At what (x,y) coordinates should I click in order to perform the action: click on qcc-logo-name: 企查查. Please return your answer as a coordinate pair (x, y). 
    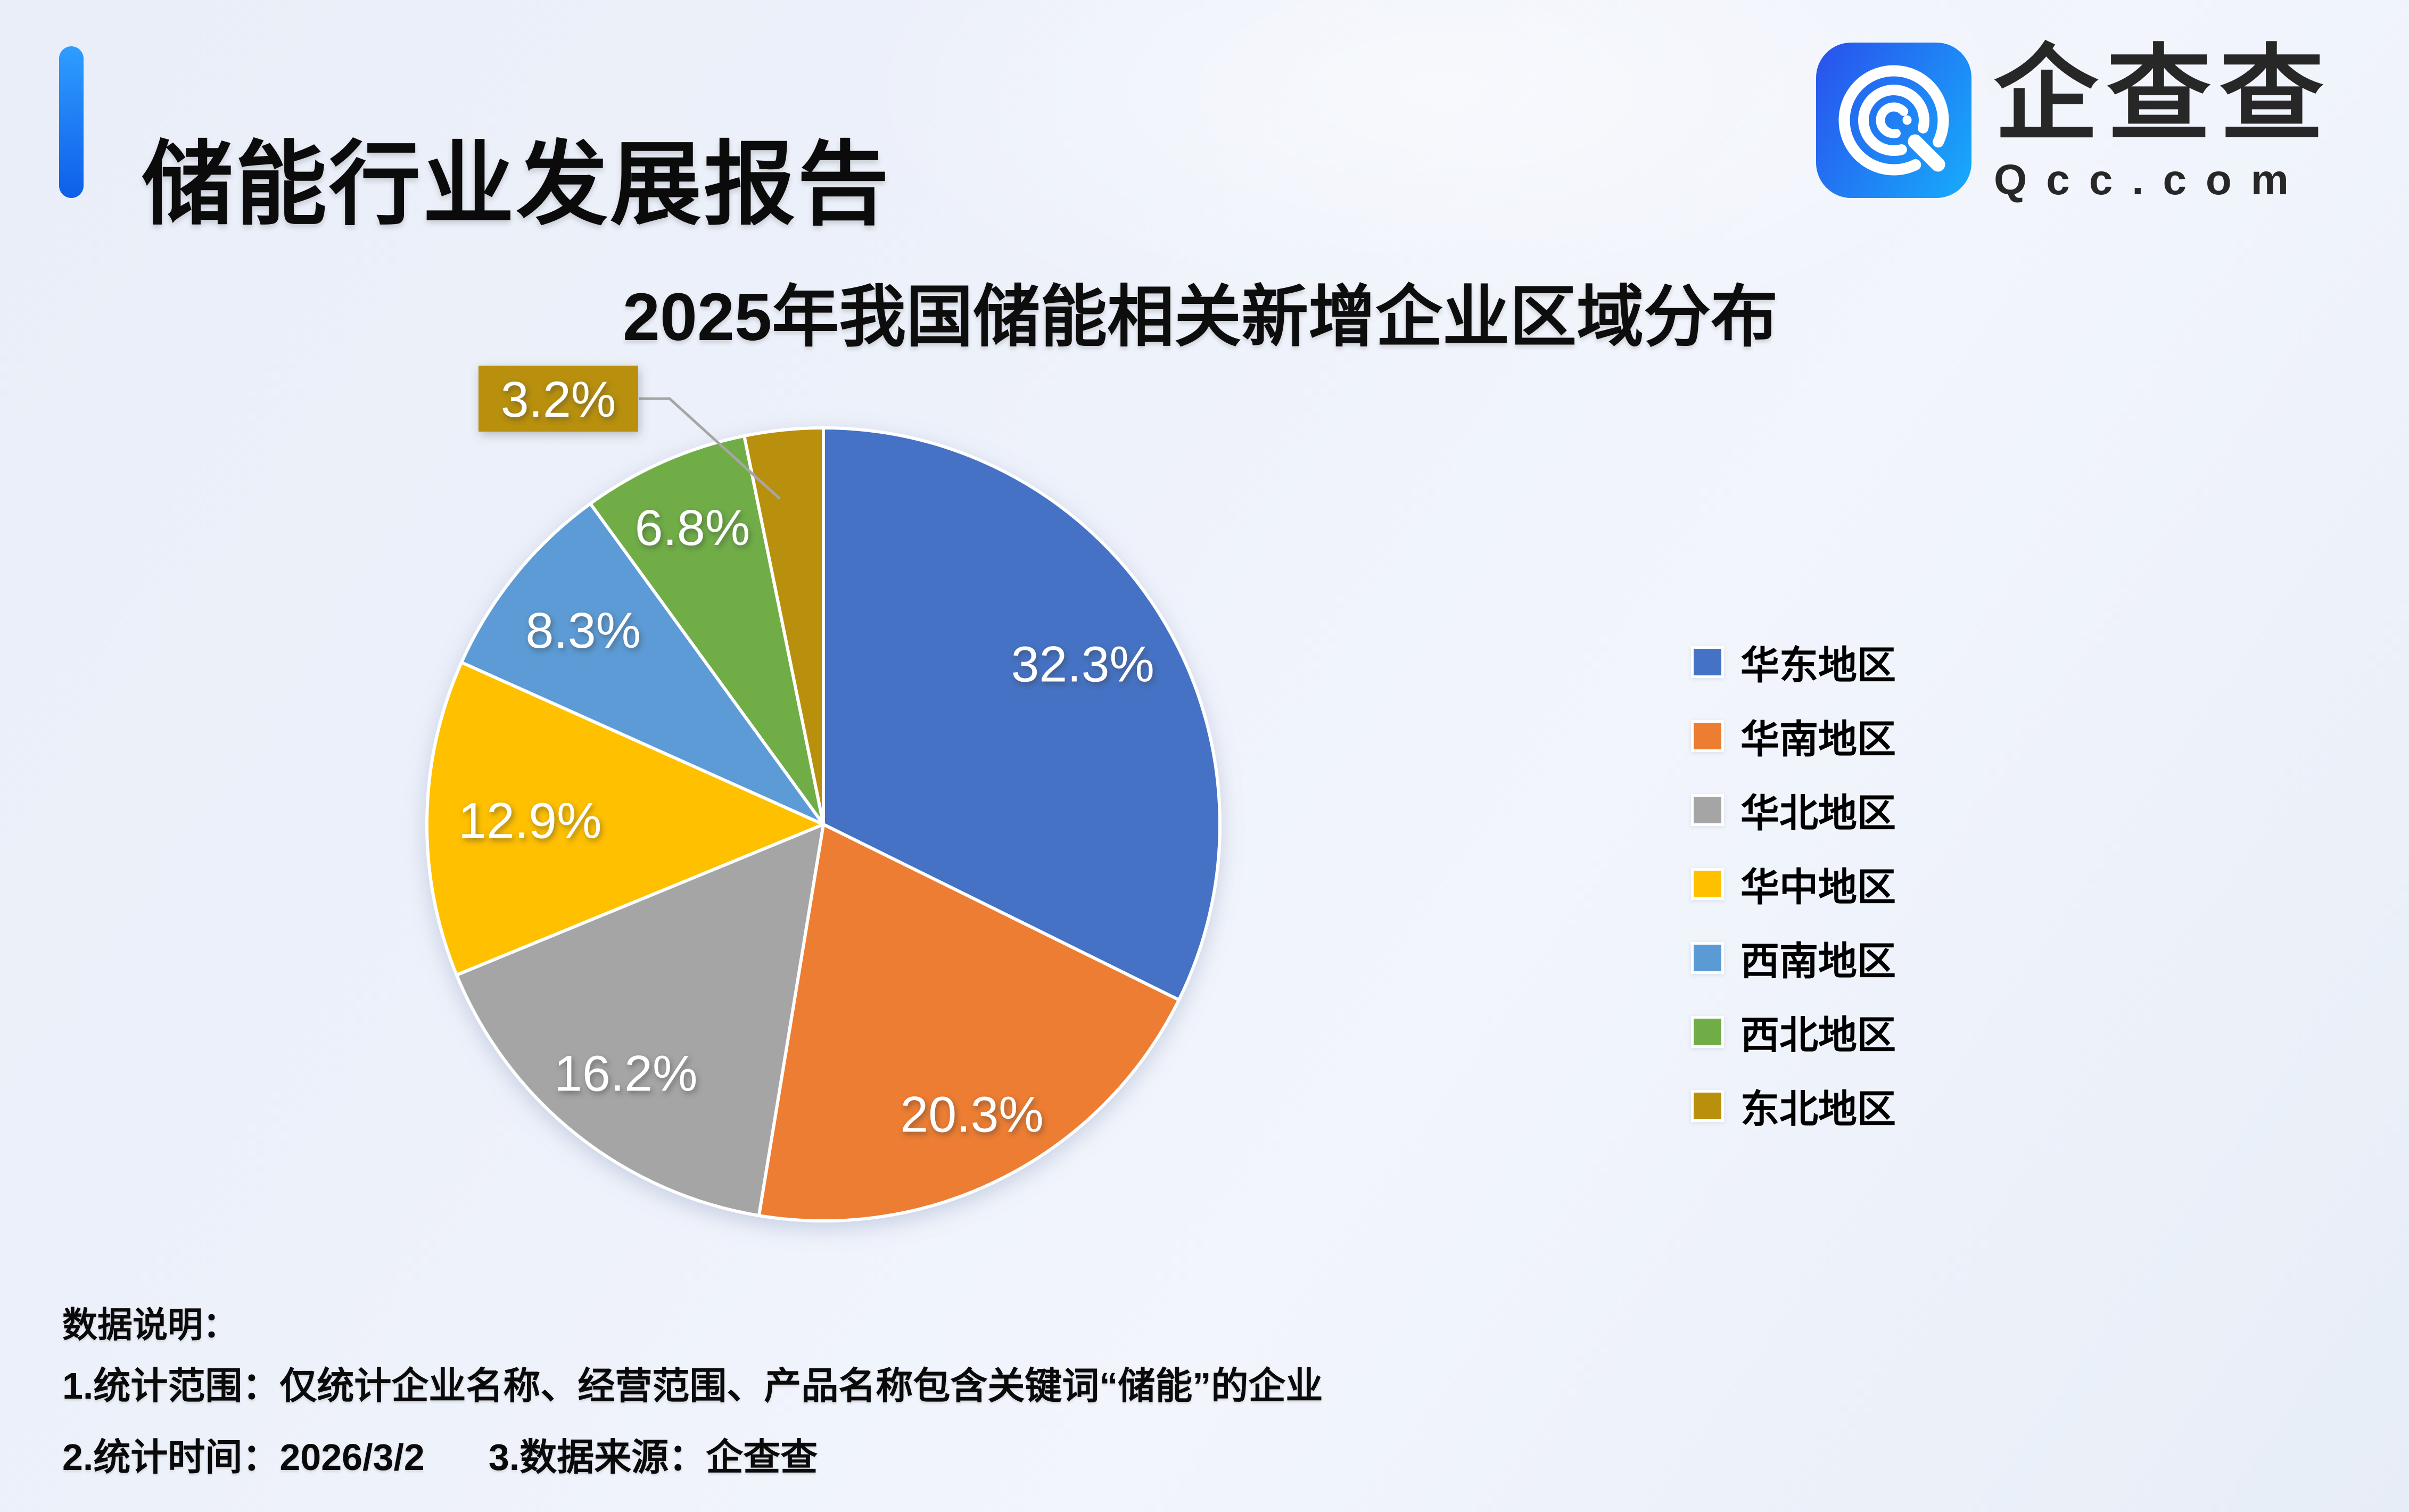
    Looking at the image, I should click on (2163, 95).